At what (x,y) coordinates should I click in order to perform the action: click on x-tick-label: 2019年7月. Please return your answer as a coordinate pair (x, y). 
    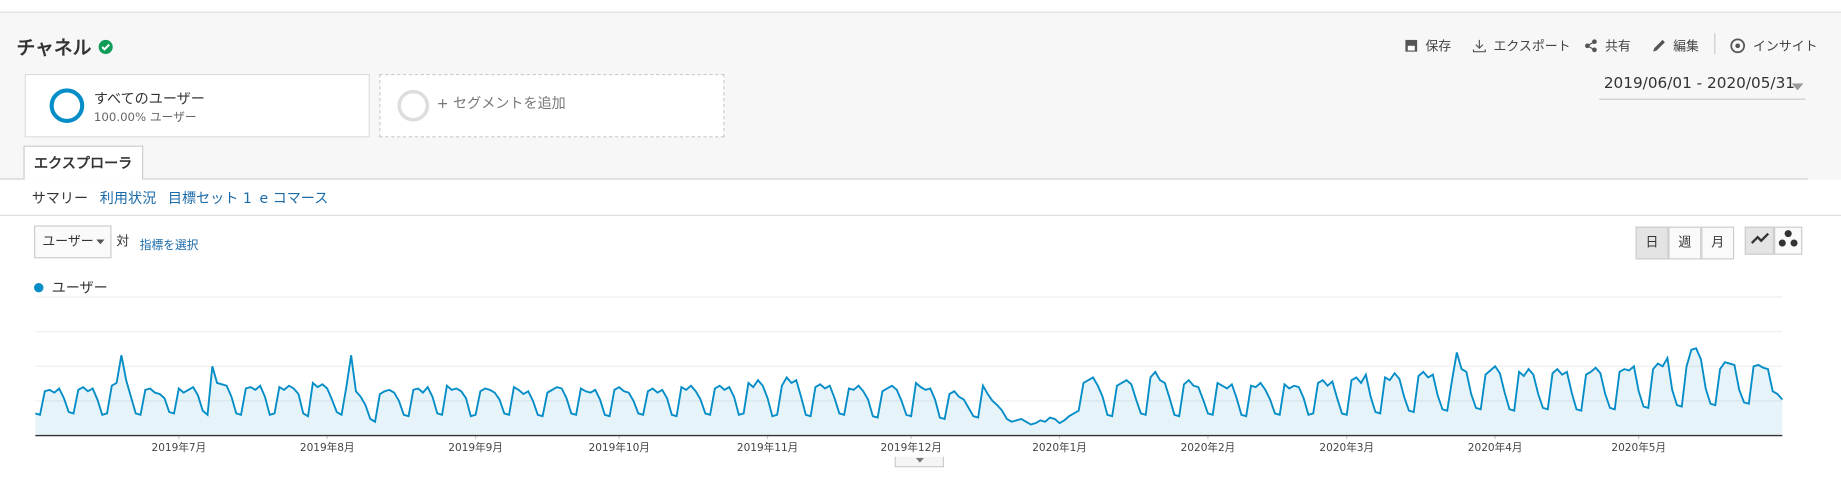
    Looking at the image, I should click on (178, 447).